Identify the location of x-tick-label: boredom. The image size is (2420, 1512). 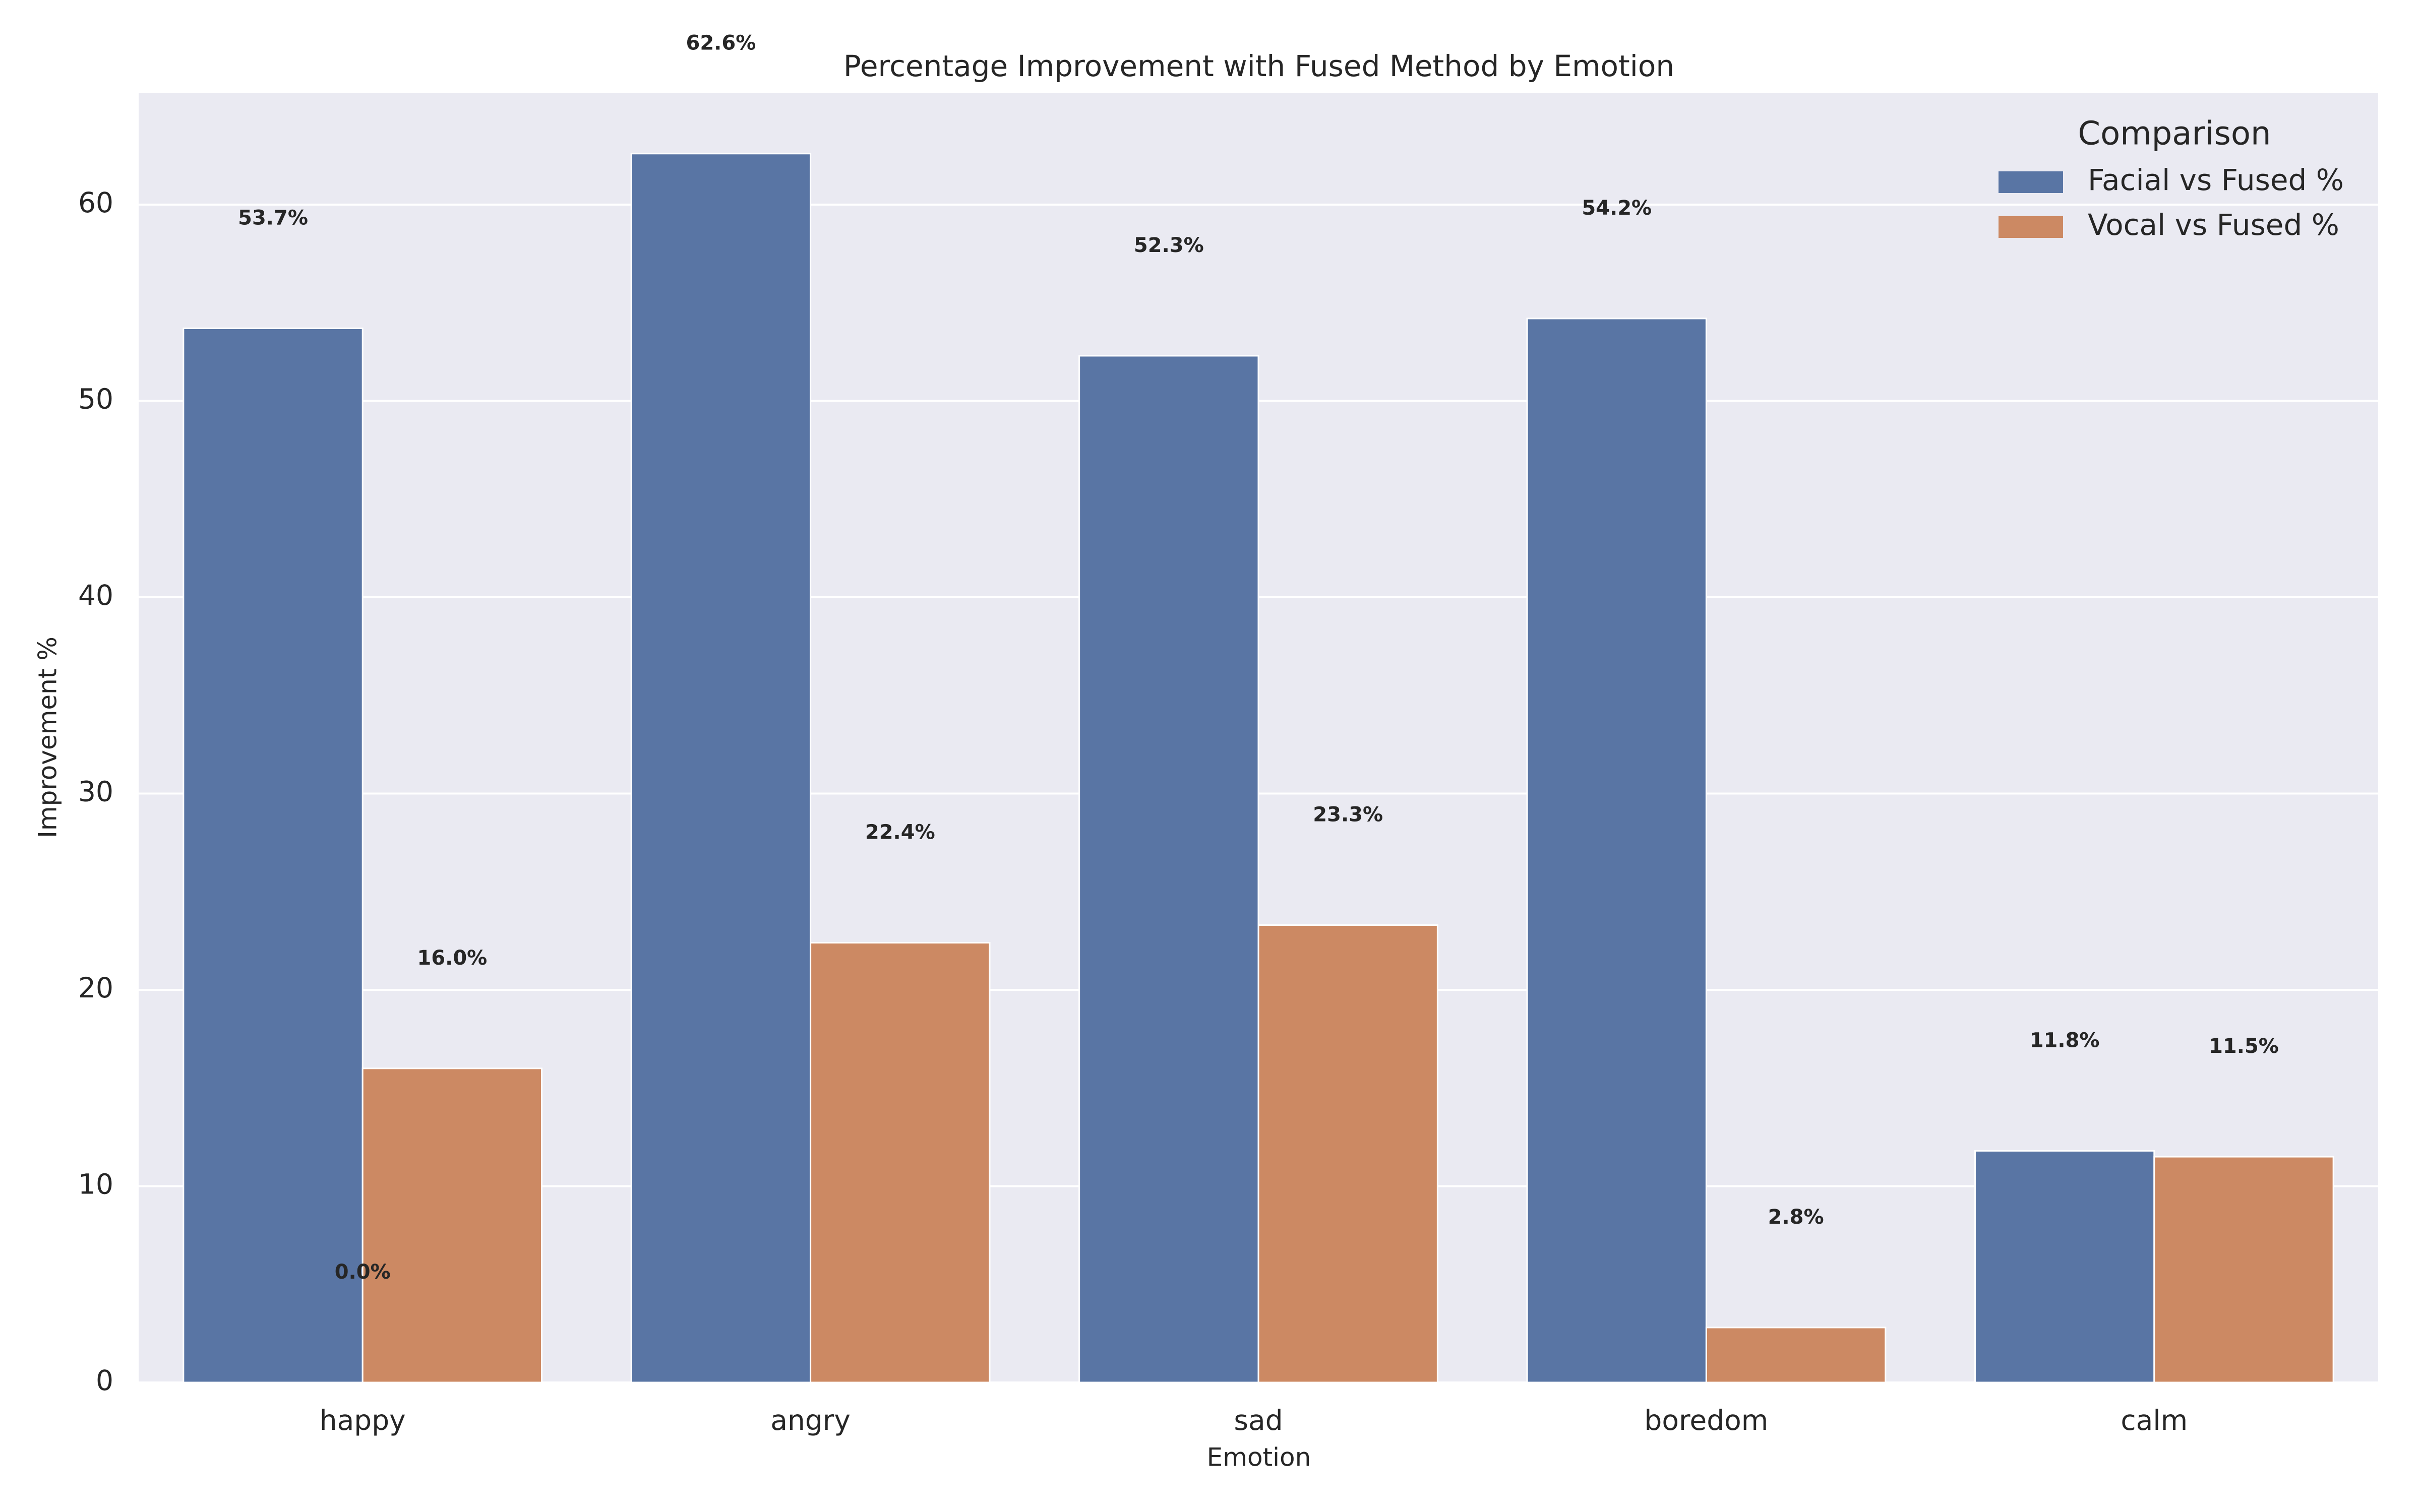
(1706, 1420).